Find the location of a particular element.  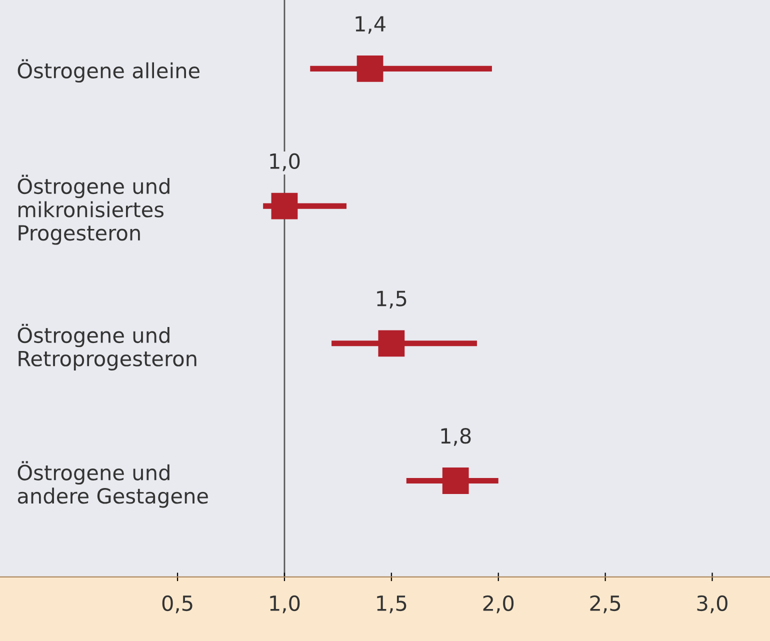

x-tick-label: 2,5 is located at coordinates (605, 604).